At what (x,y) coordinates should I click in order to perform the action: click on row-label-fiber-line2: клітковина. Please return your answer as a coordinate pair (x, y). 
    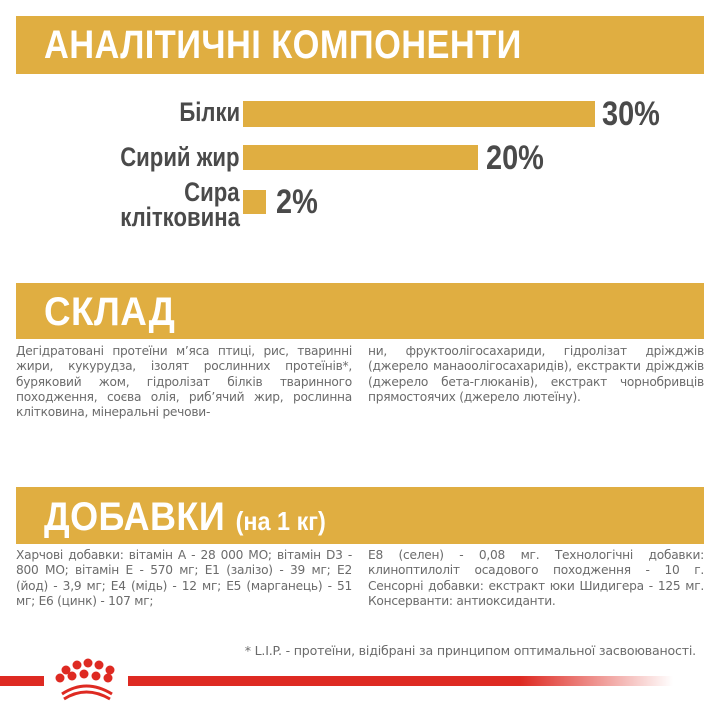
    Looking at the image, I should click on (180, 217).